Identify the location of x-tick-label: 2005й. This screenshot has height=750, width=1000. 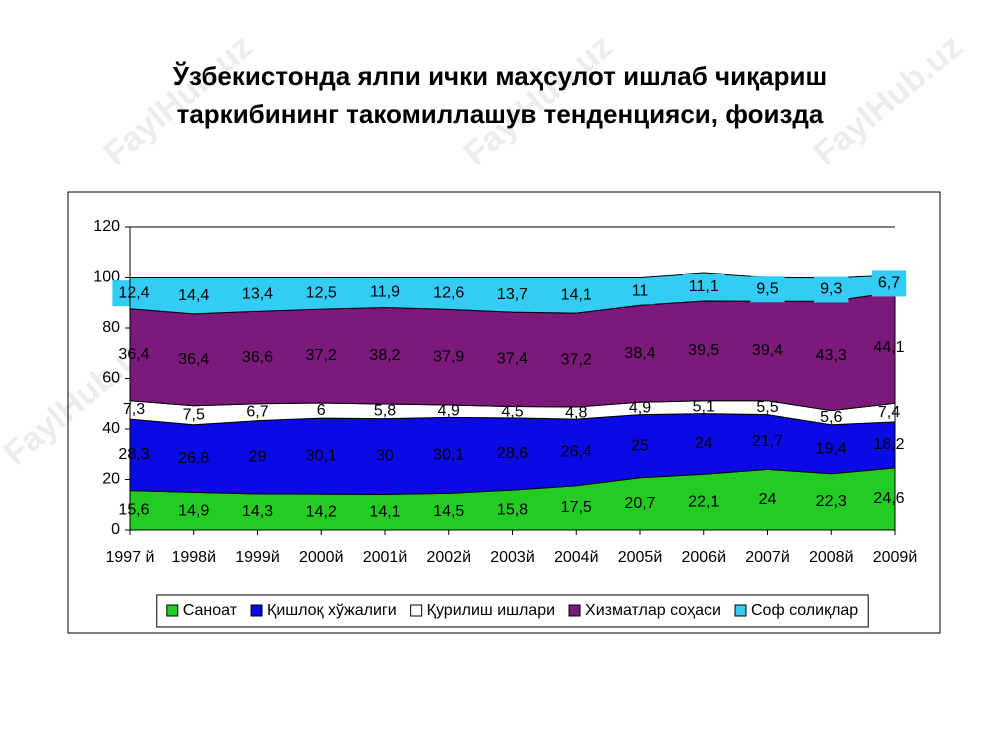
(640, 557).